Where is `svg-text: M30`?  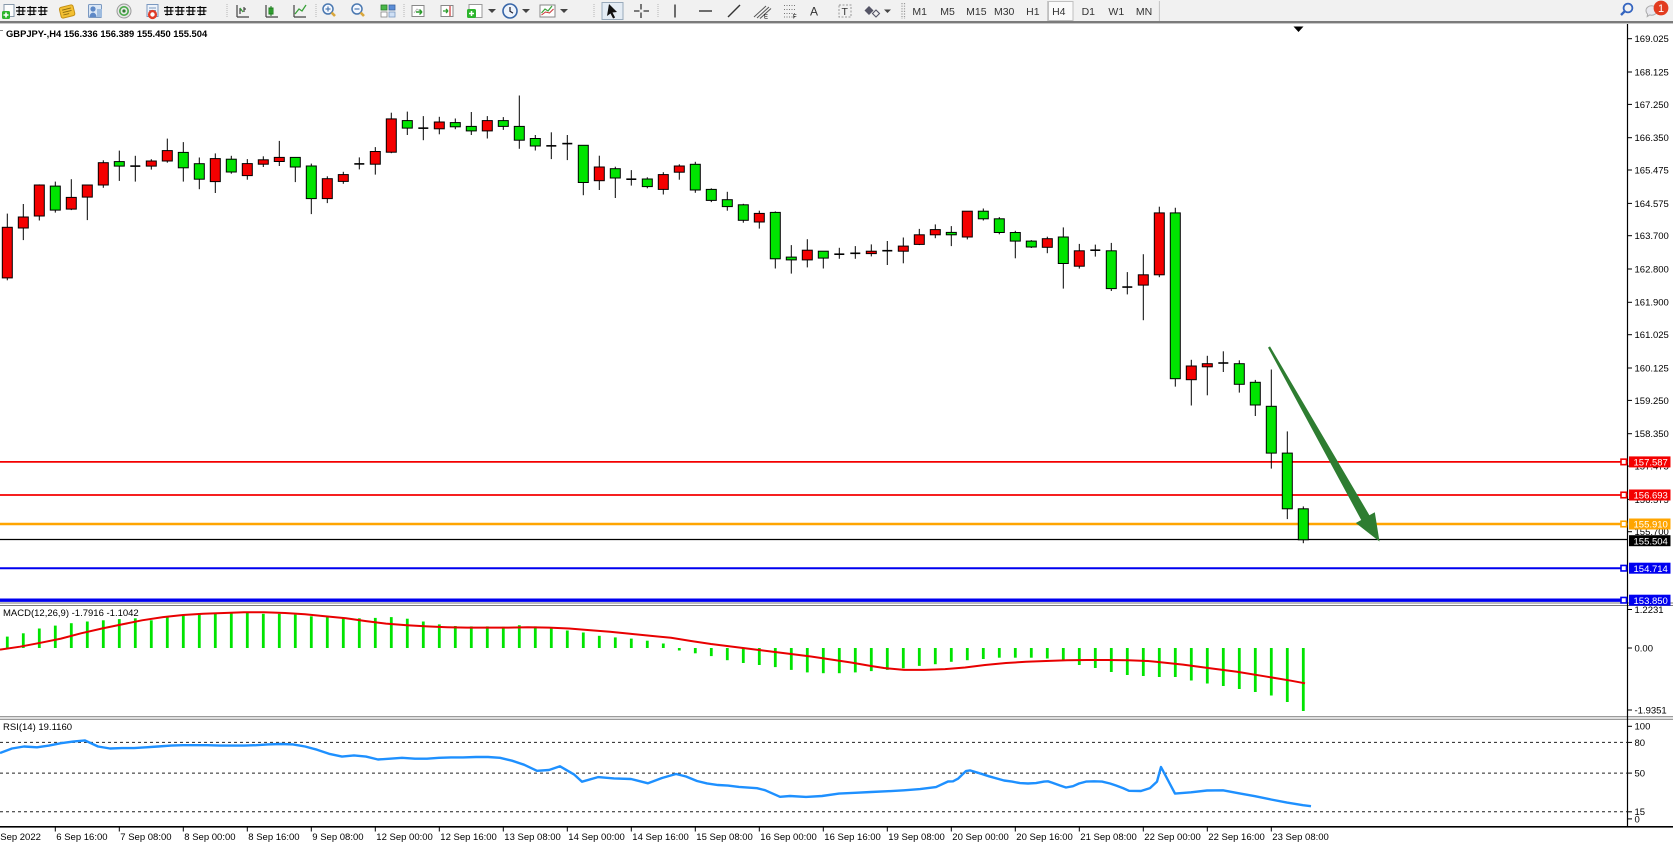
svg-text: M30 is located at coordinates (1004, 12).